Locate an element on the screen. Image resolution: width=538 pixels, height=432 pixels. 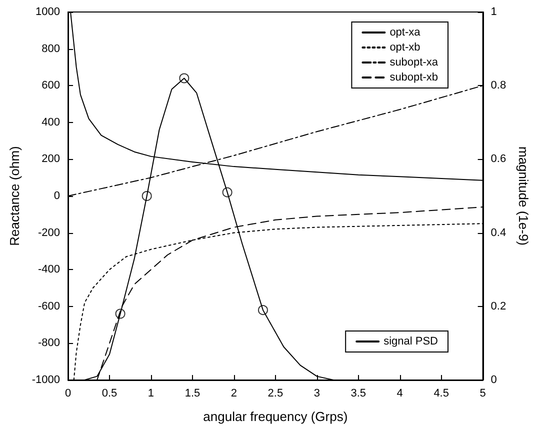
y2-tick-label: 0.6 is located at coordinates (498, 159).